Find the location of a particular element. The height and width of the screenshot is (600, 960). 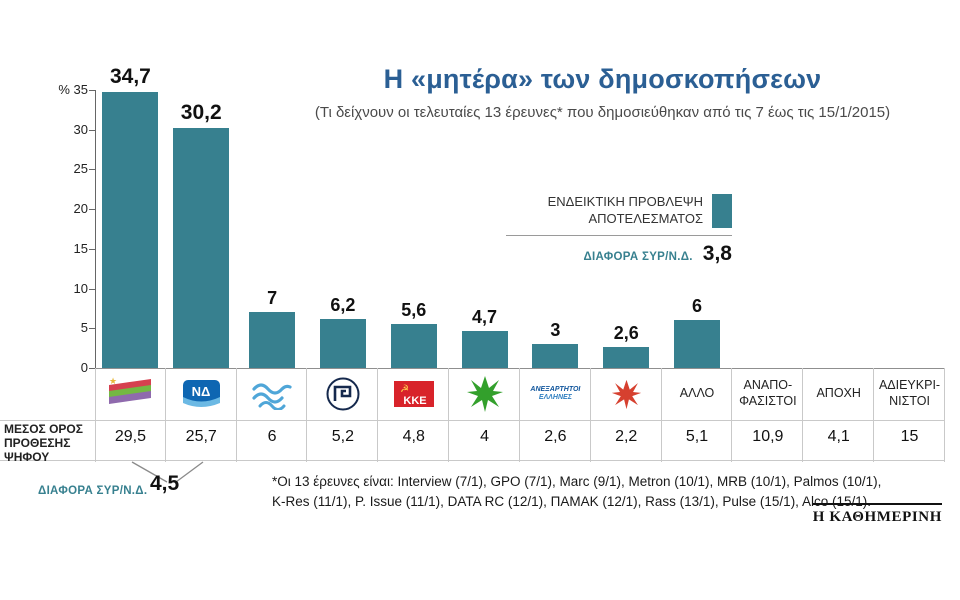

column-pasok: 4,7 4 is located at coordinates (484, 276).